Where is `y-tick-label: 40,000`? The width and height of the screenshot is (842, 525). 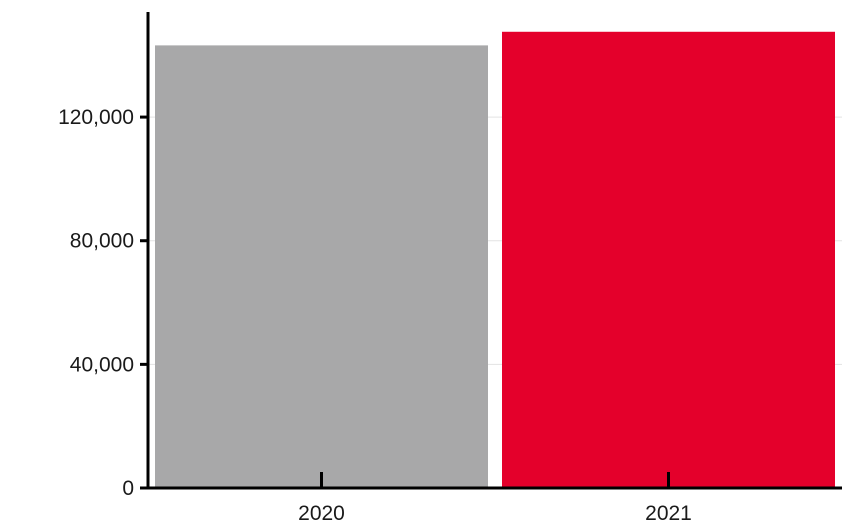 y-tick-label: 40,000 is located at coordinates (102, 364).